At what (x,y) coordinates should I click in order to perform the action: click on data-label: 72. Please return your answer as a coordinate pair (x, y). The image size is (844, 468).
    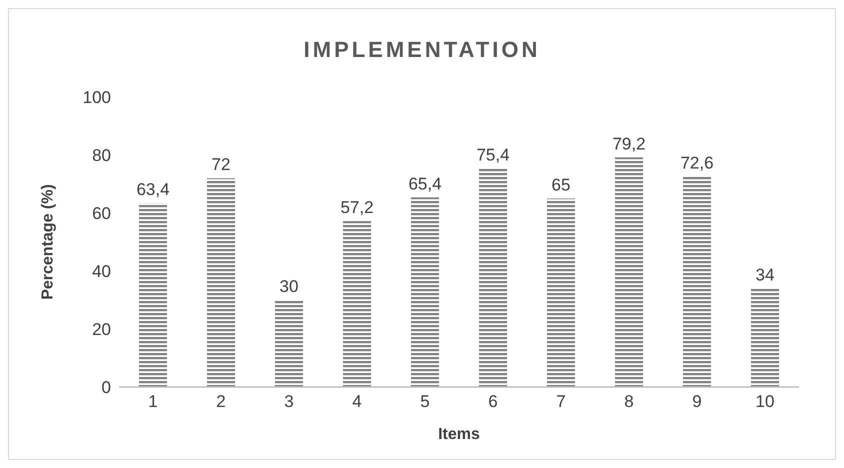
    Looking at the image, I should click on (221, 164).